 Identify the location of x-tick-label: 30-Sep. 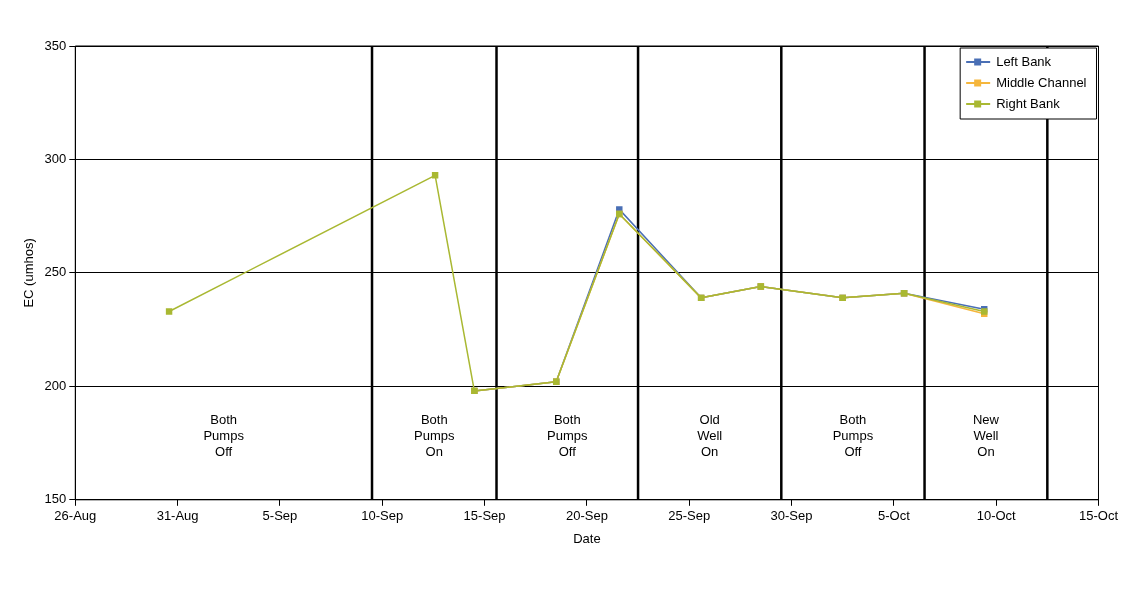
(791, 516).